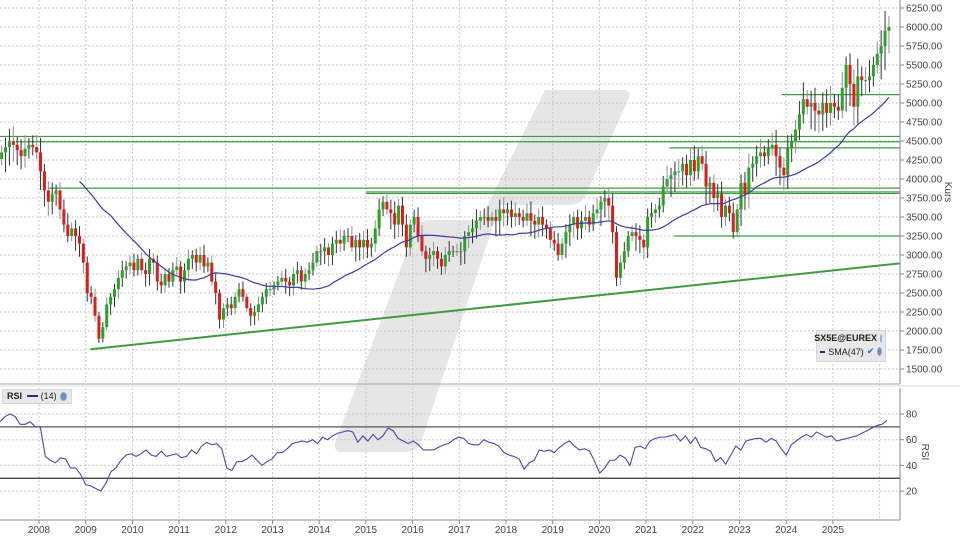  Describe the element at coordinates (39, 530) in the screenshot. I see `svg-text: 2008` at that location.